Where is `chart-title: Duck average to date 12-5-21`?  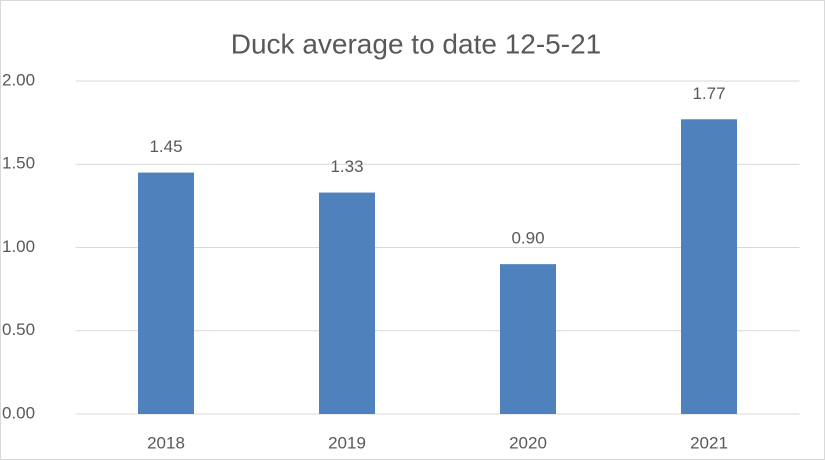
chart-title: Duck average to date 12-5-21 is located at coordinates (416, 43).